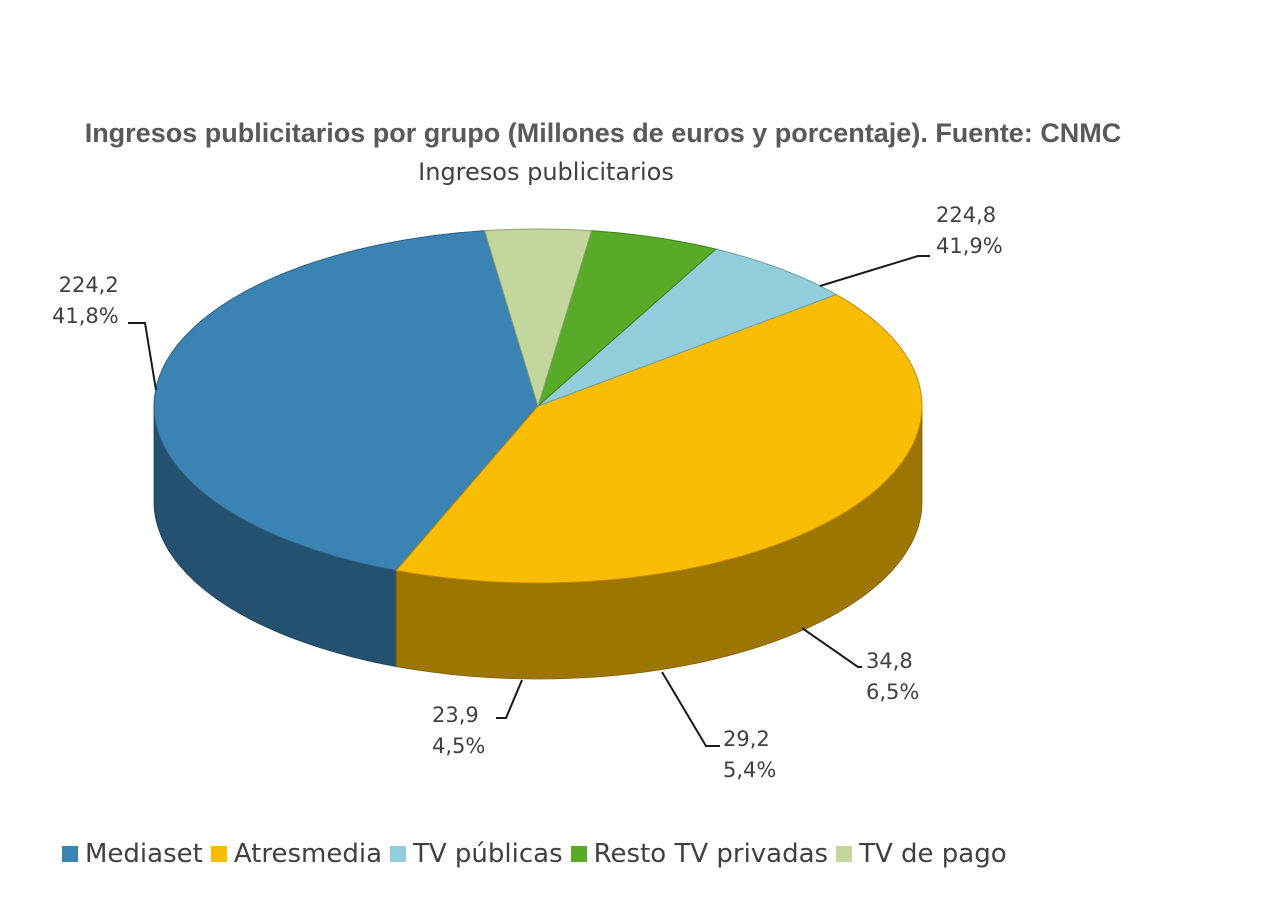  What do you see at coordinates (459, 746) in the screenshot?
I see `data-label-tv-de-pago-percent: 4,5%` at bounding box center [459, 746].